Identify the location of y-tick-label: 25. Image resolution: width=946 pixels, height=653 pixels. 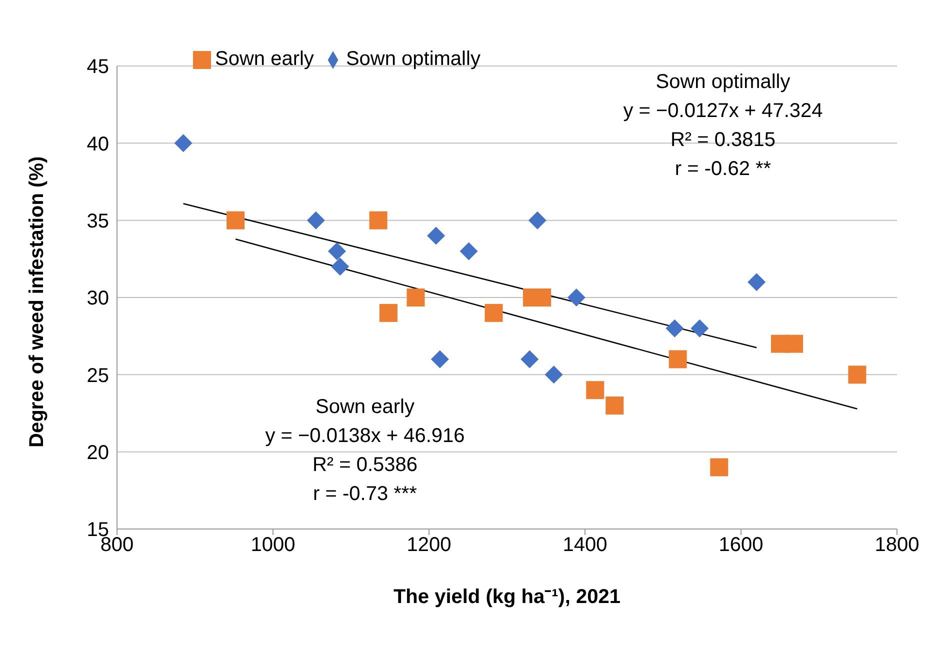
(97, 375).